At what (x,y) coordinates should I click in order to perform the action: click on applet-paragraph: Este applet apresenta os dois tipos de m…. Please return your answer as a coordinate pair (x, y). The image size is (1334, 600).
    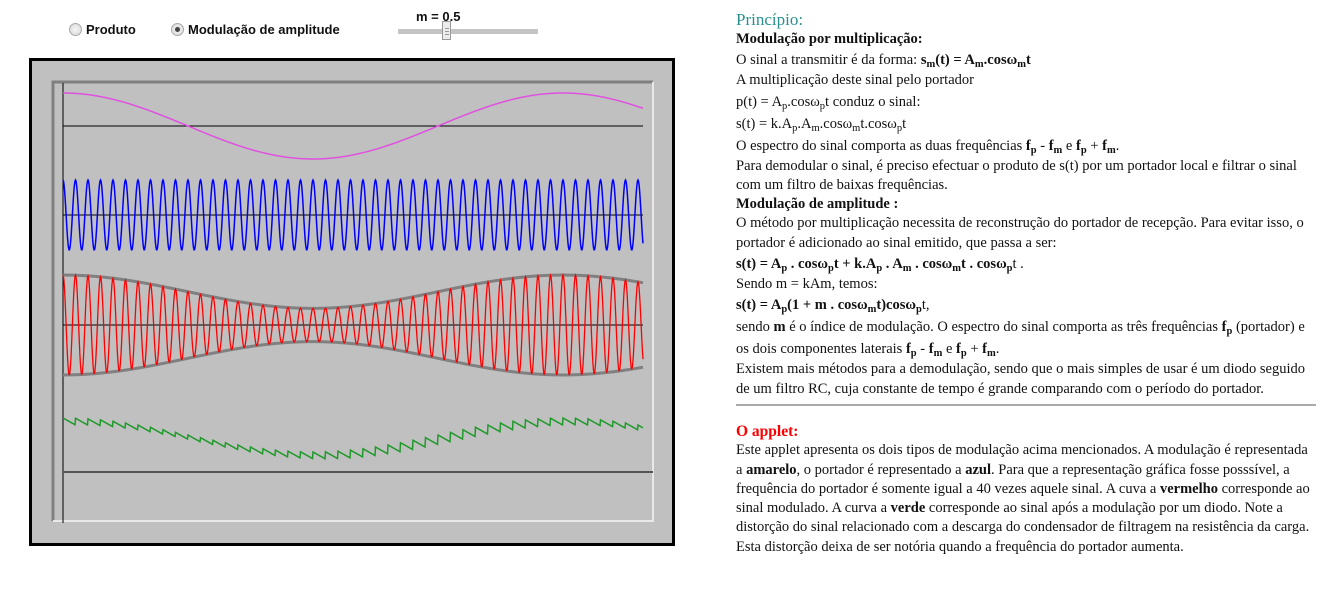
    Looking at the image, I should click on (1026, 499).